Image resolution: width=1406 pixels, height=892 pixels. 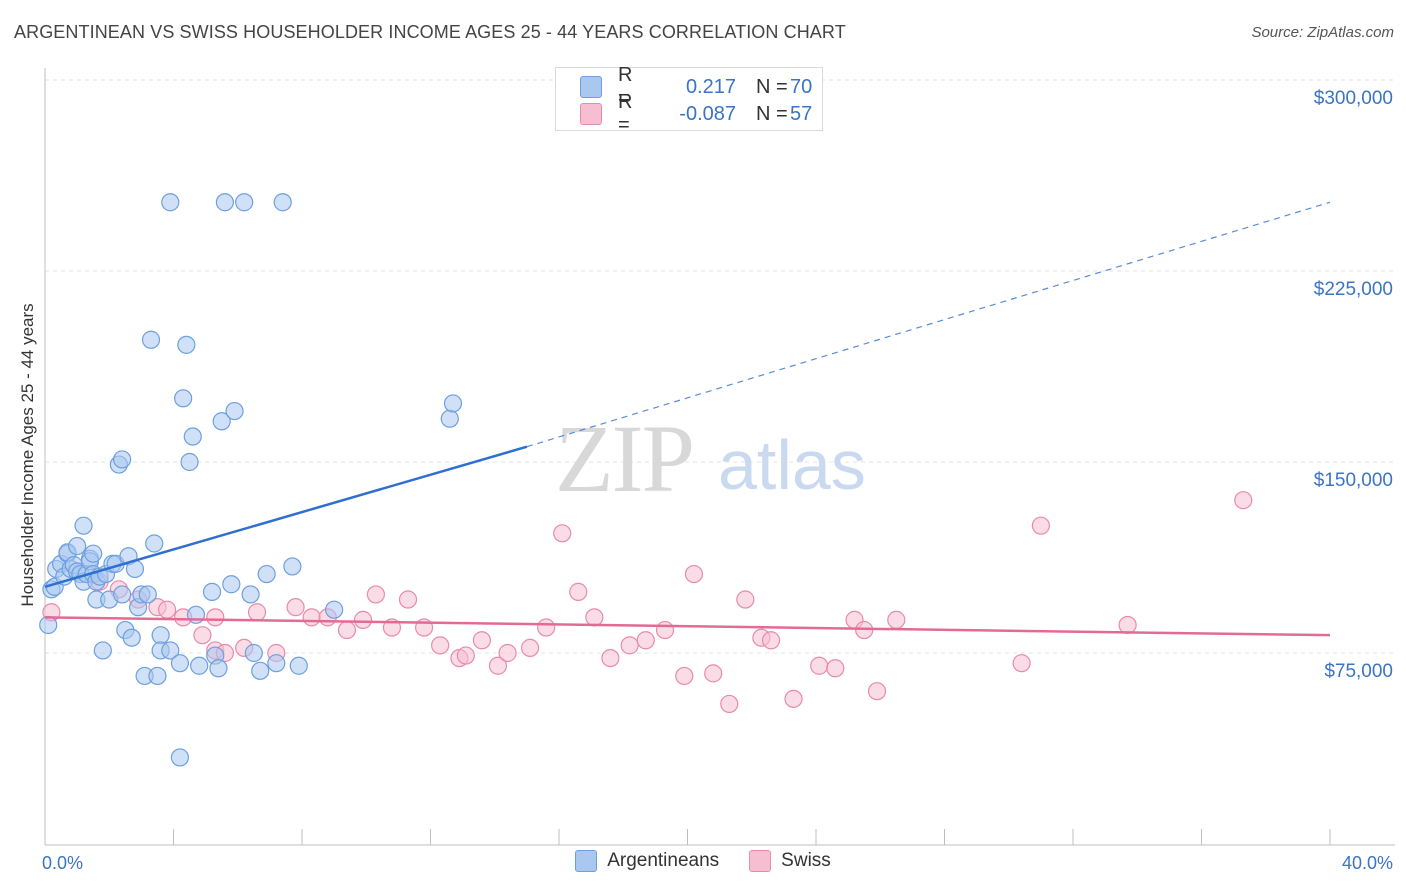 I want to click on n-value: 70, so click(x=801, y=86).